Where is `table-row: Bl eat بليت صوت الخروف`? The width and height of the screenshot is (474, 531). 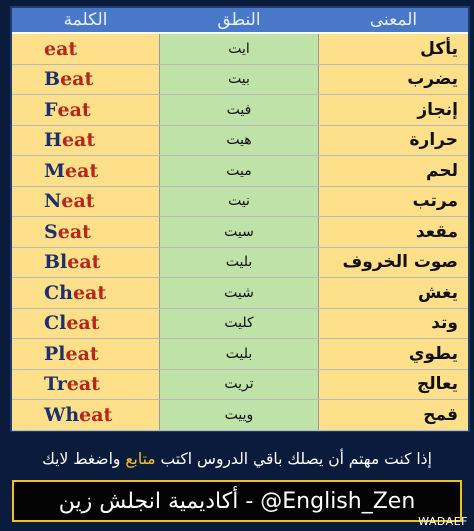
table-row: Bl eat بليت صوت الخروف is located at coordinates (240, 262).